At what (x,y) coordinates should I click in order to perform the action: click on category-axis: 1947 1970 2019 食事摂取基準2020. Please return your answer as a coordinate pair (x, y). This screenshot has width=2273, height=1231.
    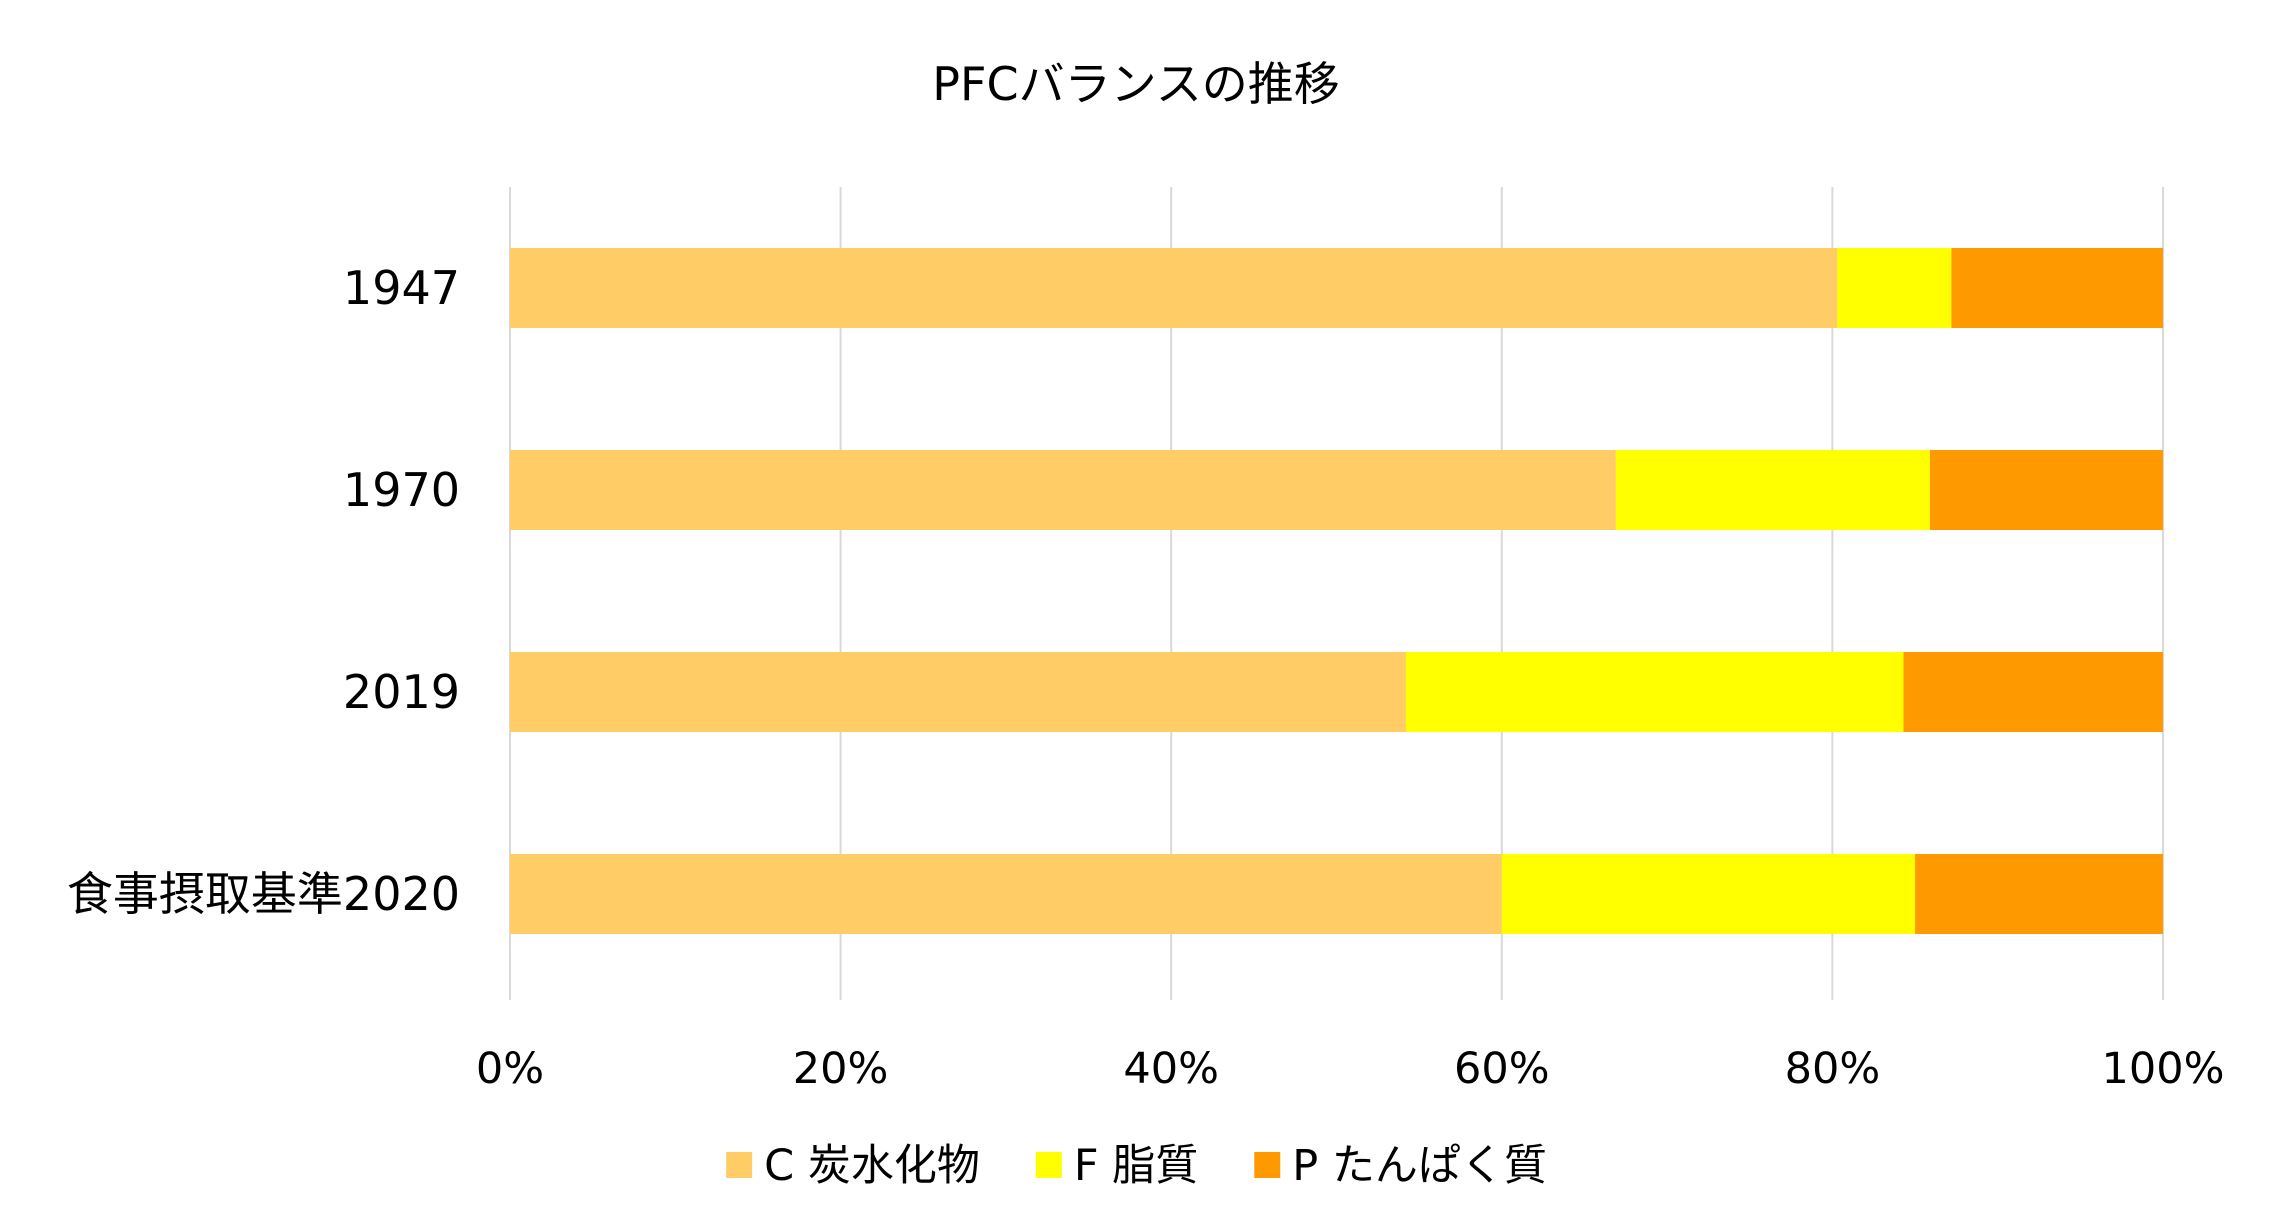
    Looking at the image, I should click on (263, 591).